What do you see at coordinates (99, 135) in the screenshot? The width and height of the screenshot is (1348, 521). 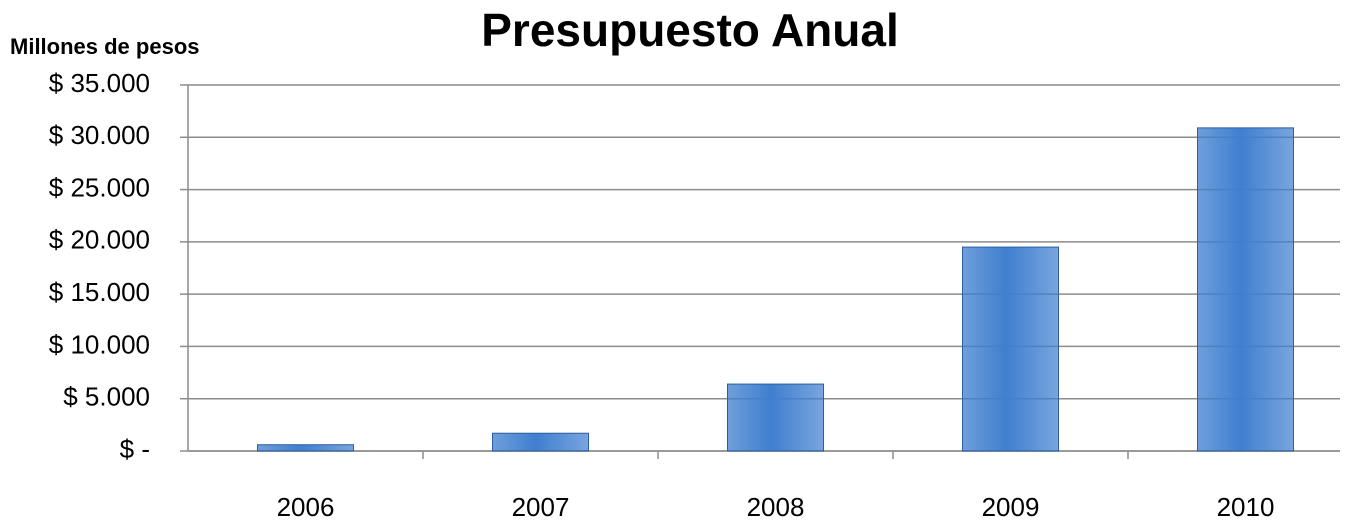 I see `y-tick-label: $ 30.000` at bounding box center [99, 135].